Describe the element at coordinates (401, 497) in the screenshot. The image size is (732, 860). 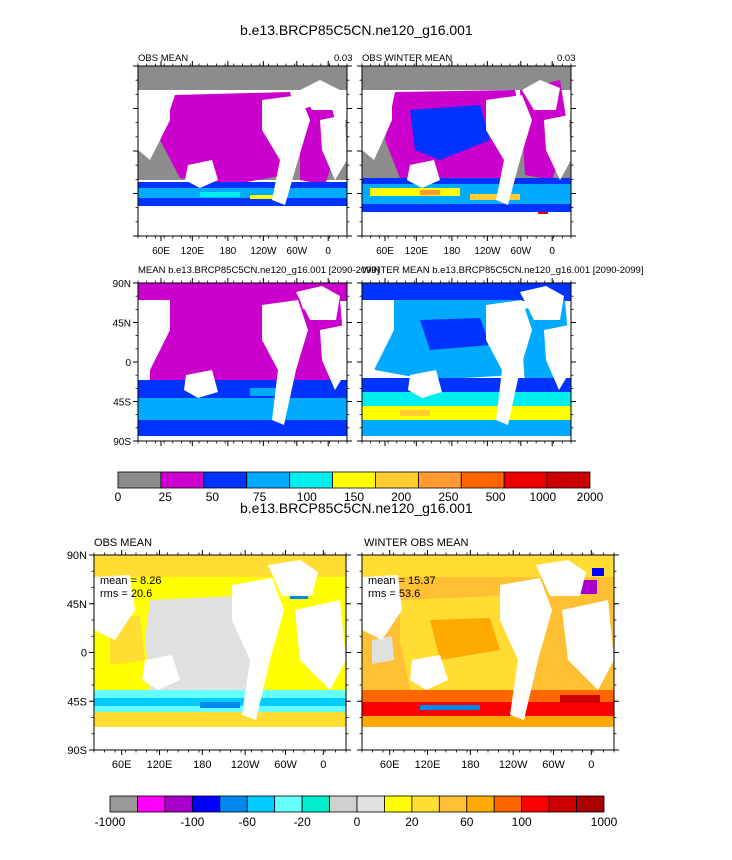
I see `colorbar1-label: 200` at that location.